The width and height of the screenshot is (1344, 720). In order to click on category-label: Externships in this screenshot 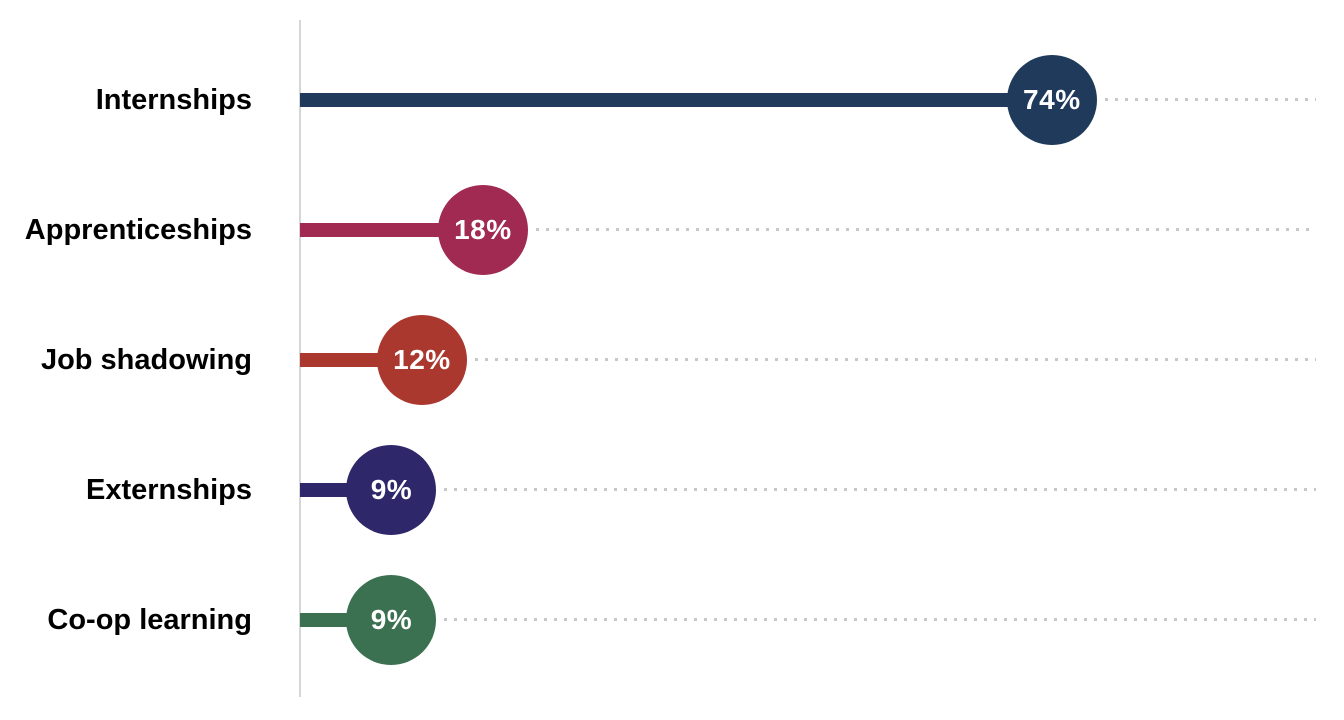, I will do `click(169, 490)`.